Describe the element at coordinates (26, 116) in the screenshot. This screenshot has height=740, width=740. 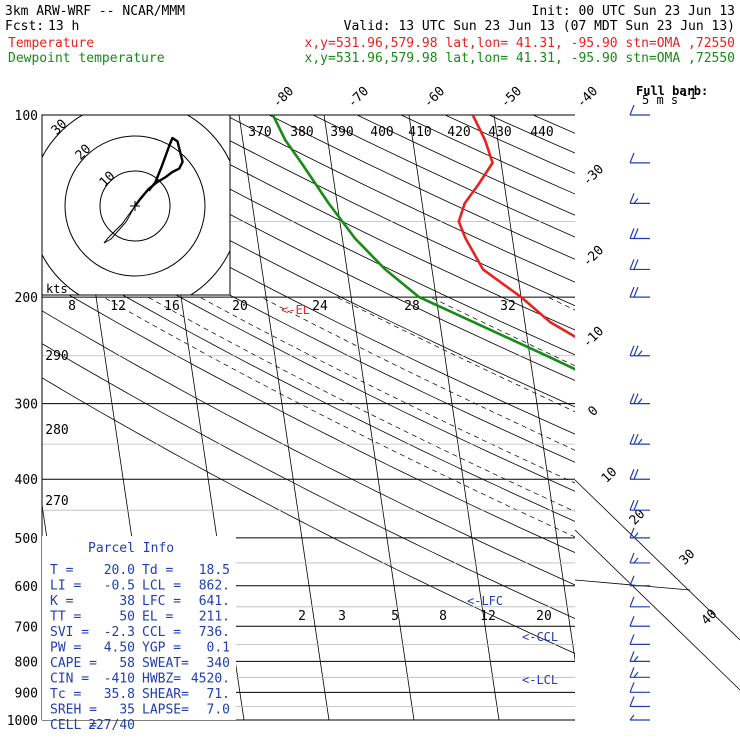
I see `pressure-tick-label: 100` at that location.